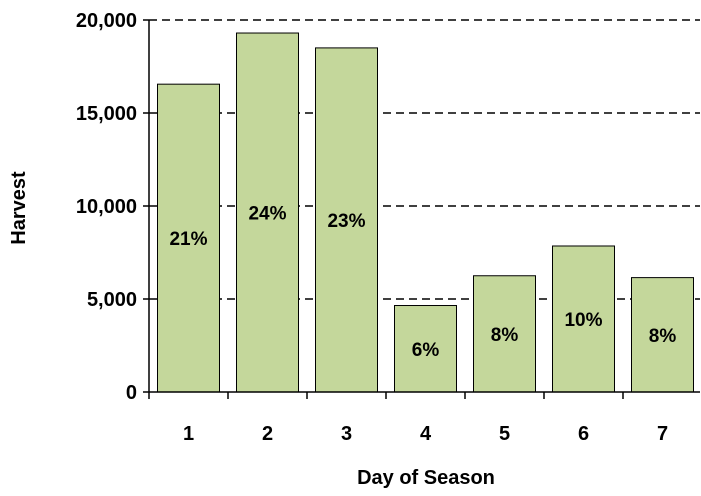 The height and width of the screenshot is (496, 701). Describe the element at coordinates (583, 320) in the screenshot. I see `data-label: 10%` at that location.